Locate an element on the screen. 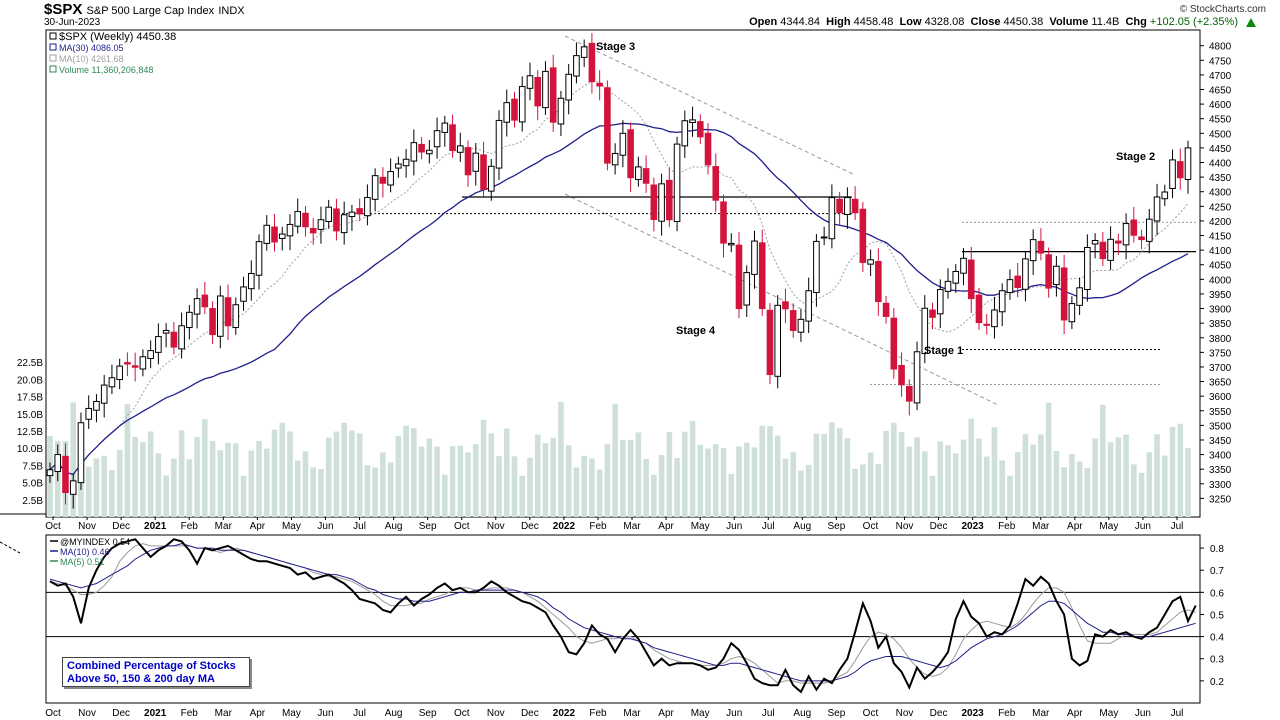 The width and height of the screenshot is (1280, 720). x-axis-label-indicator: Jul is located at coordinates (1177, 713).